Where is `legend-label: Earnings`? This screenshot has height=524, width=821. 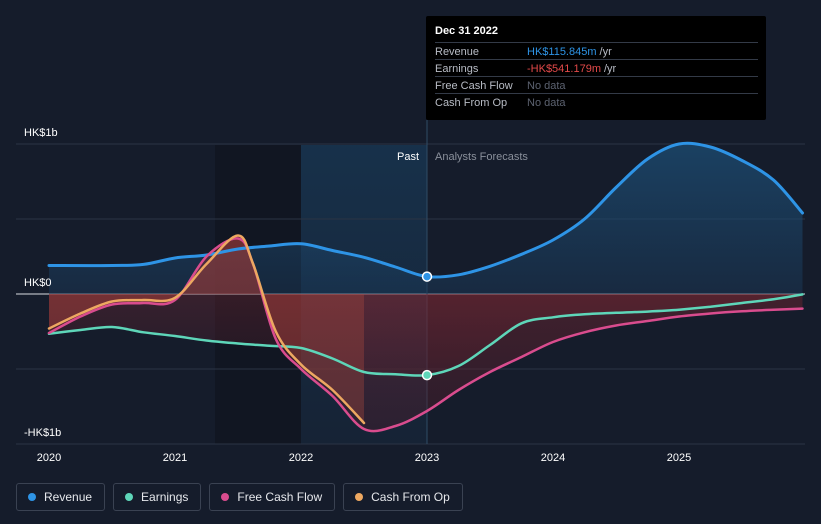
legend-label: Earnings is located at coordinates (165, 497).